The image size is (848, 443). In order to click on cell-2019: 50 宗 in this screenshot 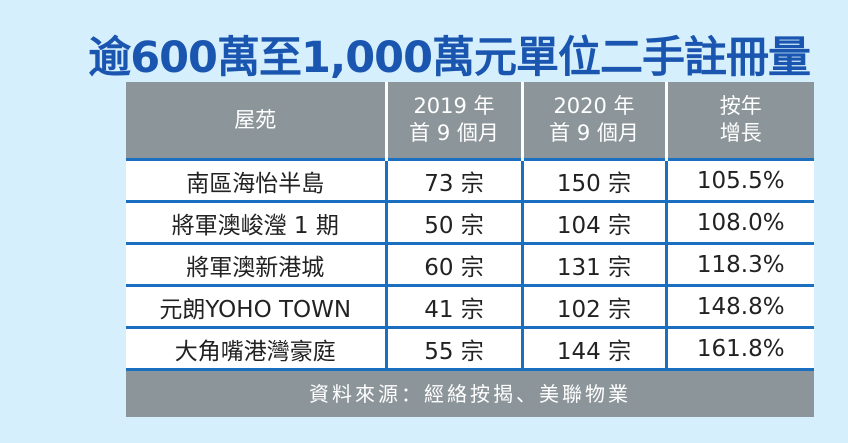, I will do `click(453, 223)`.